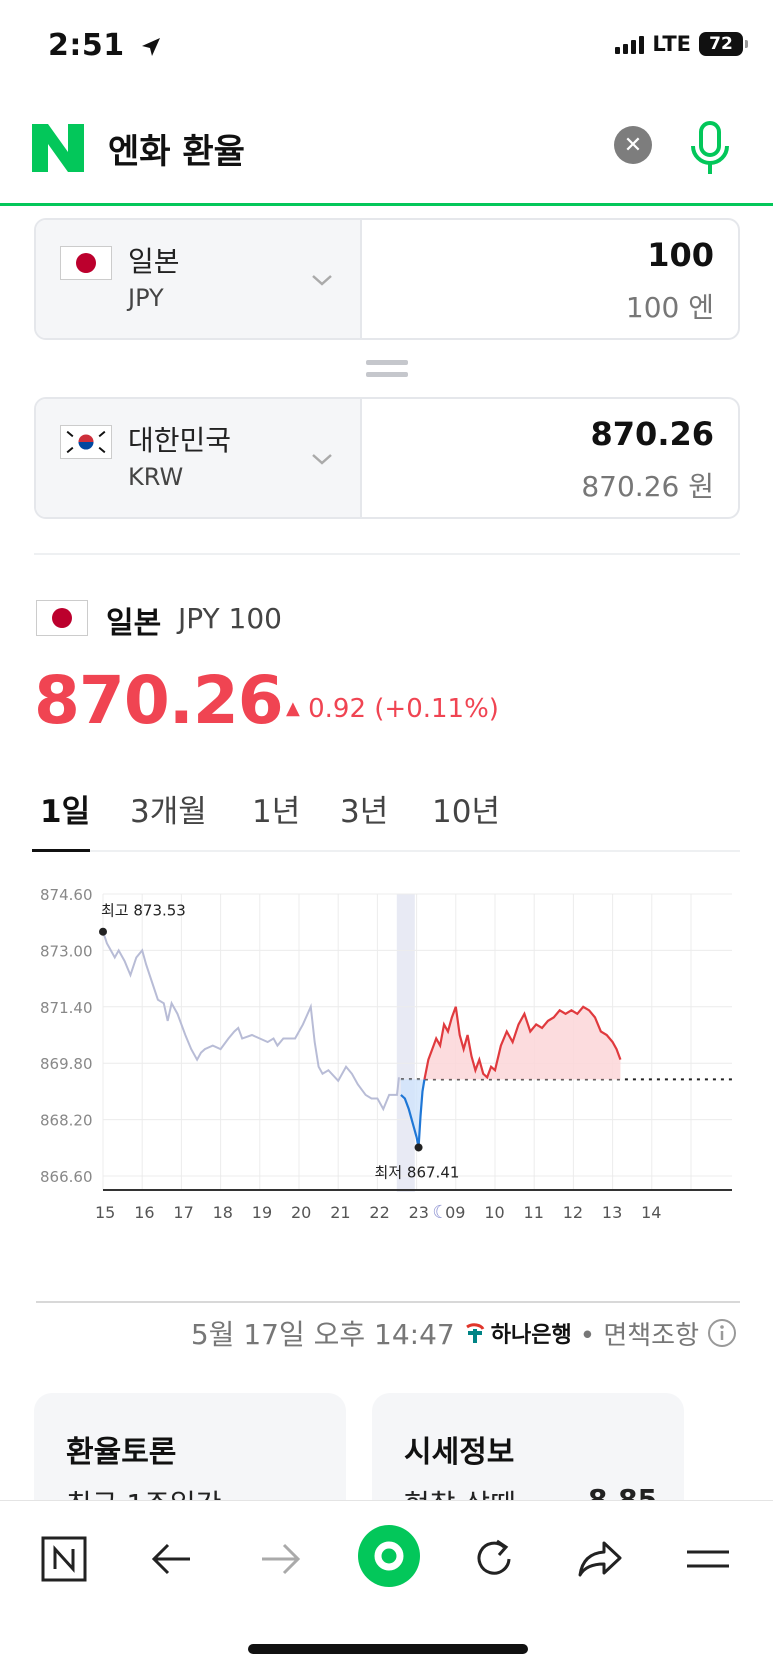 Image resolution: width=773 pixels, height=1674 pixels. What do you see at coordinates (387, 279) in the screenshot?
I see `converter-from: 일본 JPY 100 100 엔` at bounding box center [387, 279].